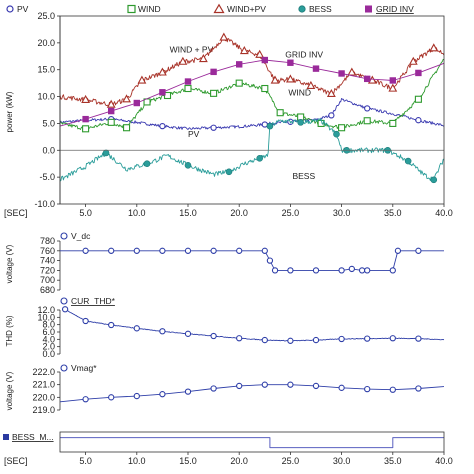  What do you see at coordinates (9, 263) in the screenshot?
I see `vdc-y-axis-label: voltage (V)` at bounding box center [9, 263].